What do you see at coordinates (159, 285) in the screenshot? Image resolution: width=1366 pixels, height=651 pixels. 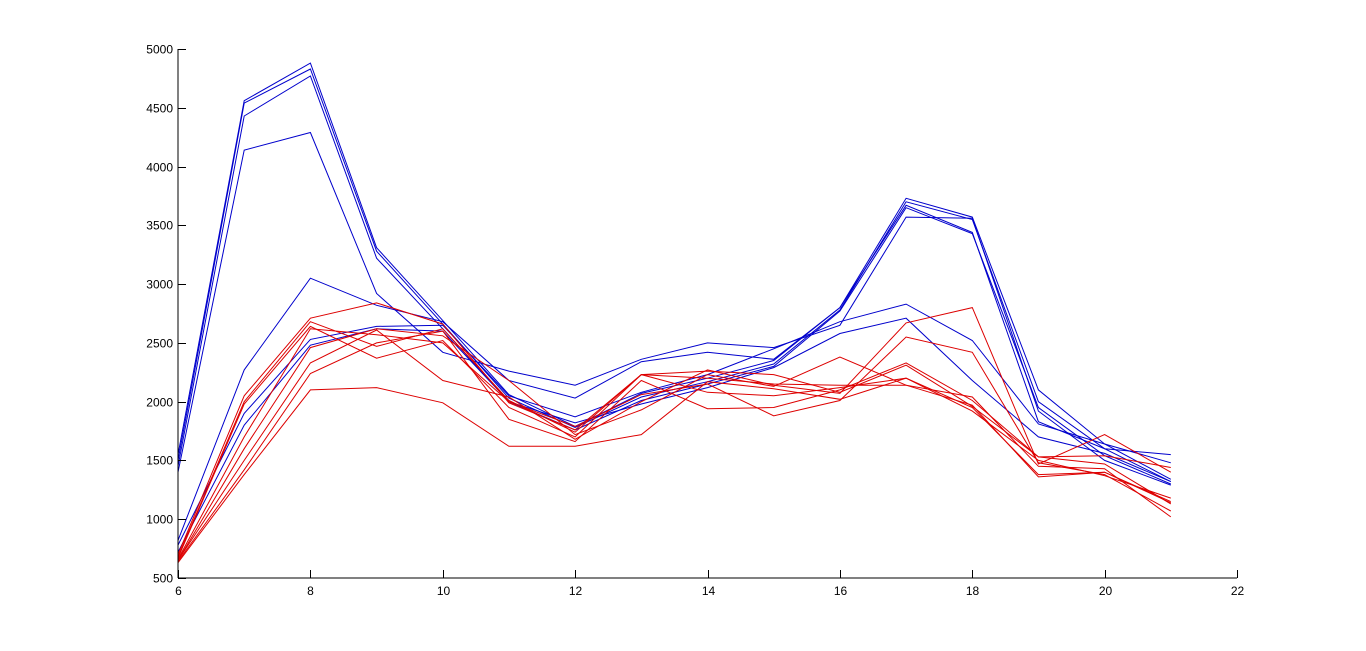 I see `y-tick-label: 3000` at bounding box center [159, 285].